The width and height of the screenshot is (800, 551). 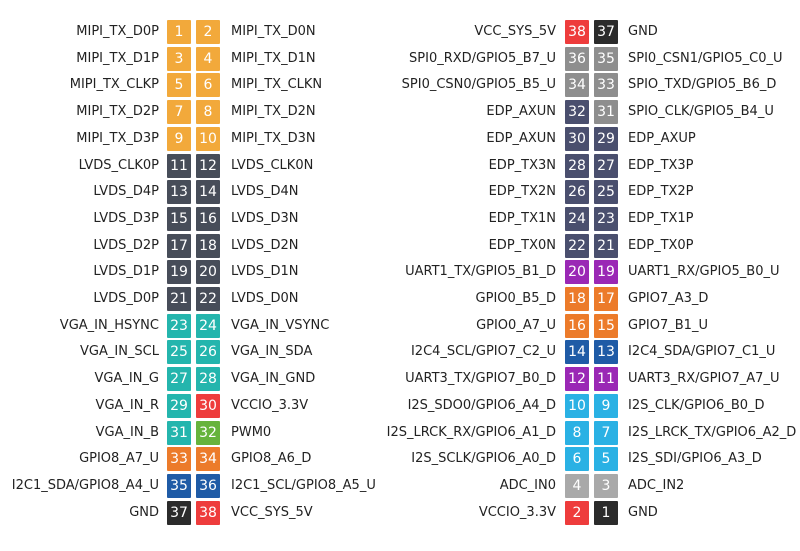 What do you see at coordinates (400, 247) in the screenshot?
I see `pin-row: EDP_TX0N 22 21 EDP_TX0P` at bounding box center [400, 247].